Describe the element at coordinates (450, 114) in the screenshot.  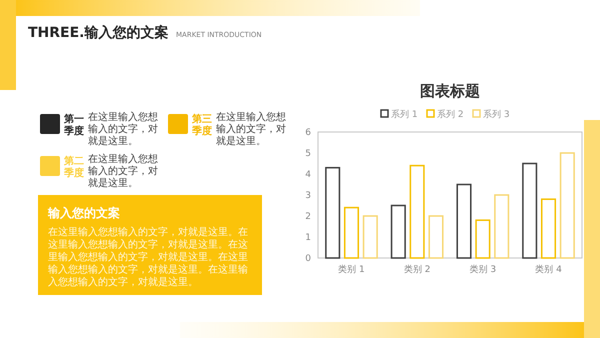
I see `legend-label: 系列 2` at that location.